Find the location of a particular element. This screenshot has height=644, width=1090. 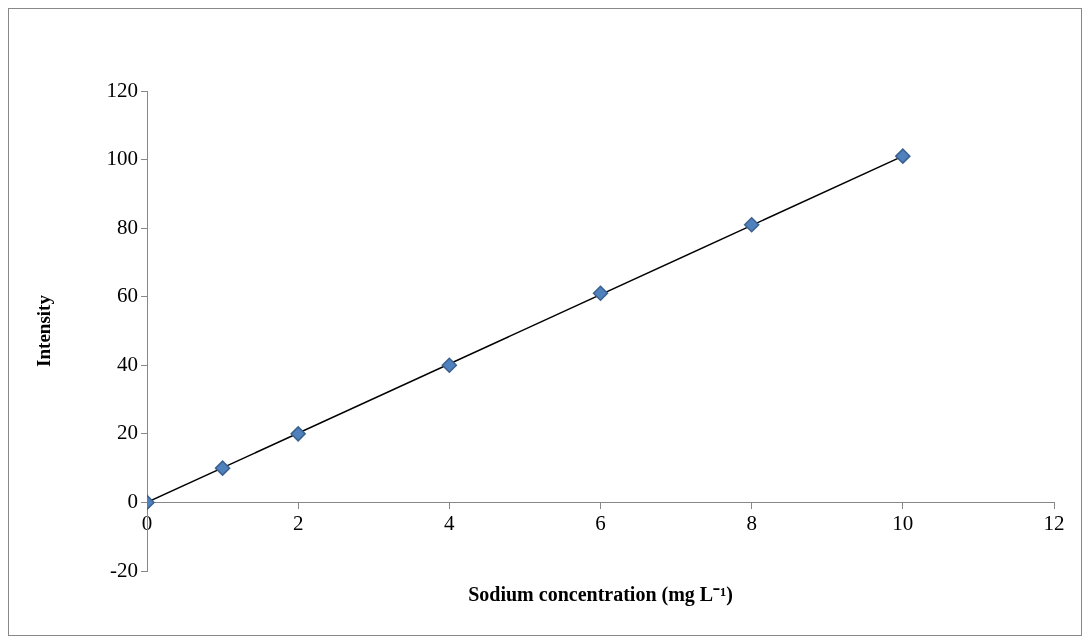

x-tick-label: 6 is located at coordinates (600, 522).